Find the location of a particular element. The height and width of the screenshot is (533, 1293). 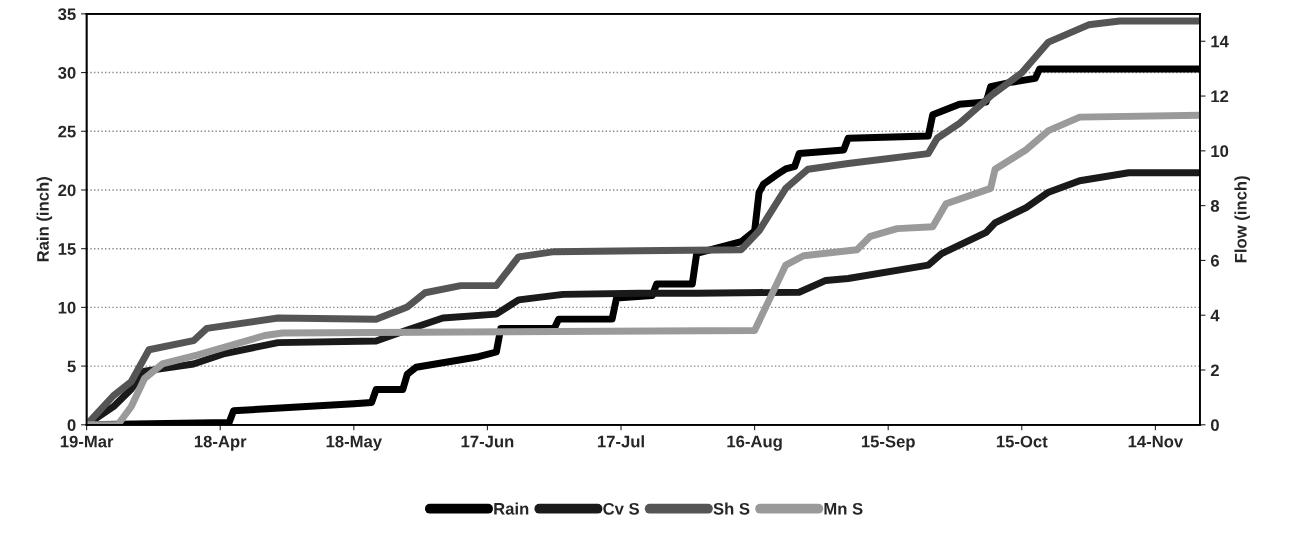

legend-label: Cv S is located at coordinates (621, 508).